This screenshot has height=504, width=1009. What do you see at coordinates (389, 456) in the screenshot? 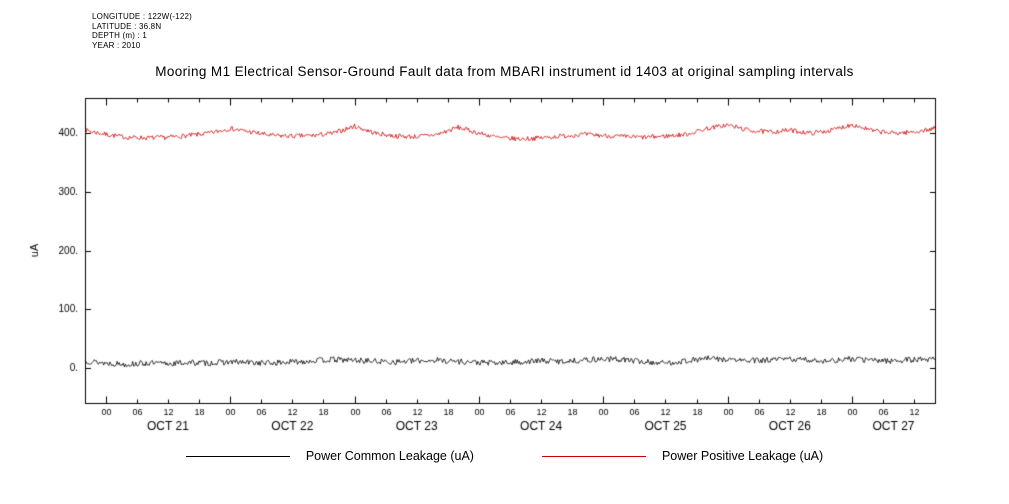
I see `legend-label-common-leakage: Power Common Leakage (uA)` at bounding box center [389, 456].